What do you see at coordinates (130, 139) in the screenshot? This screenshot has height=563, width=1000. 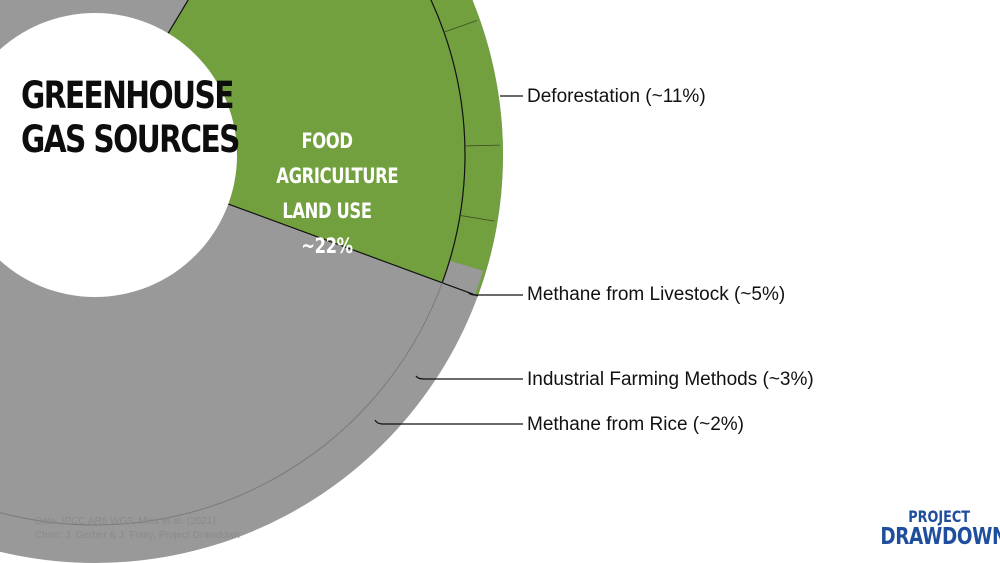 I see `chart-title-line: GAS SOURCES` at bounding box center [130, 139].